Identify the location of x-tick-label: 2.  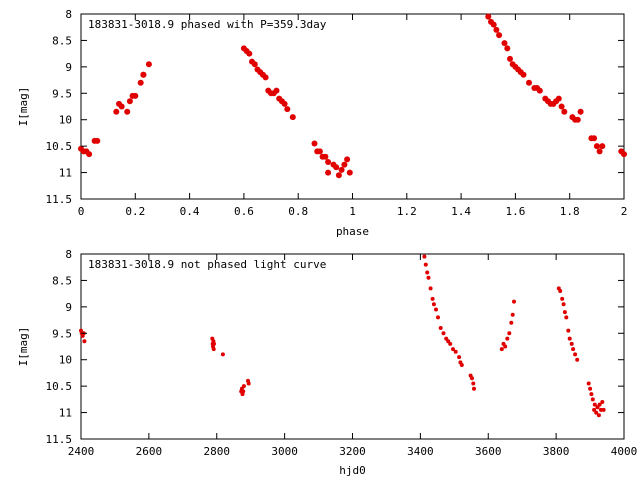
(624, 211).